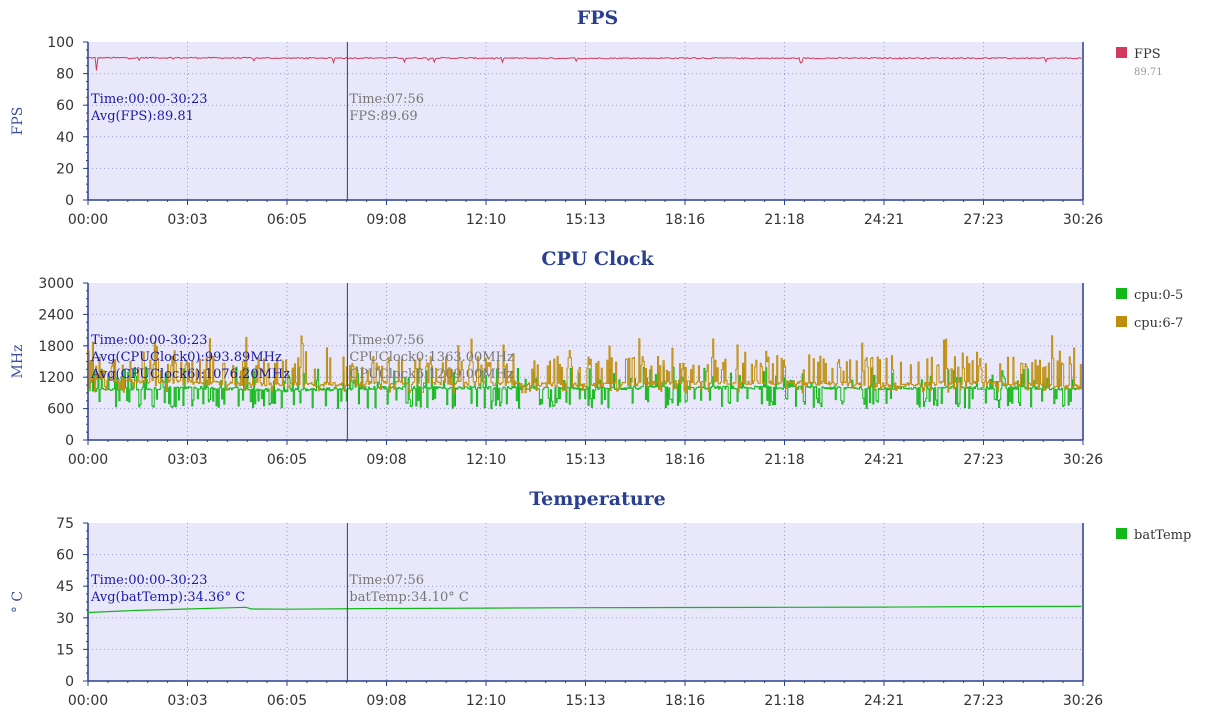 This screenshot has height=728, width=1206. I want to click on fps-ytick-label: 100, so click(60, 43).